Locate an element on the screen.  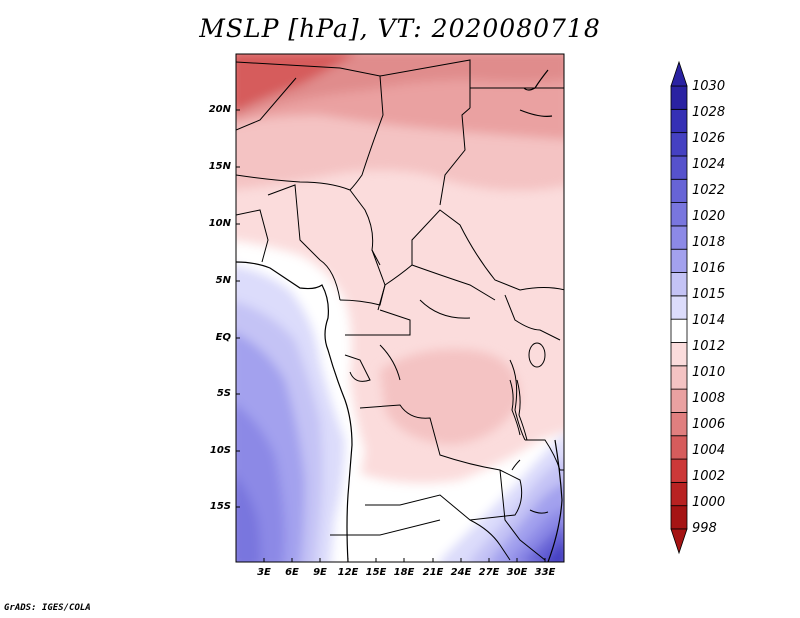
colorbar-label: 1015 is located at coordinates (709, 294).